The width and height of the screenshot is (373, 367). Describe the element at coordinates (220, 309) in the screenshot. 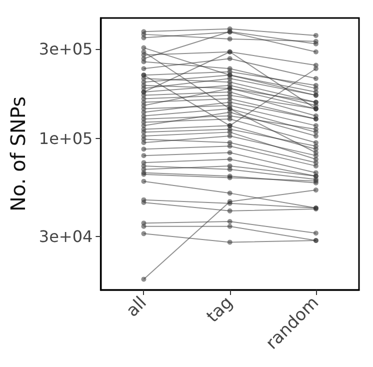

I see `x-tick-label: tag` at that location.